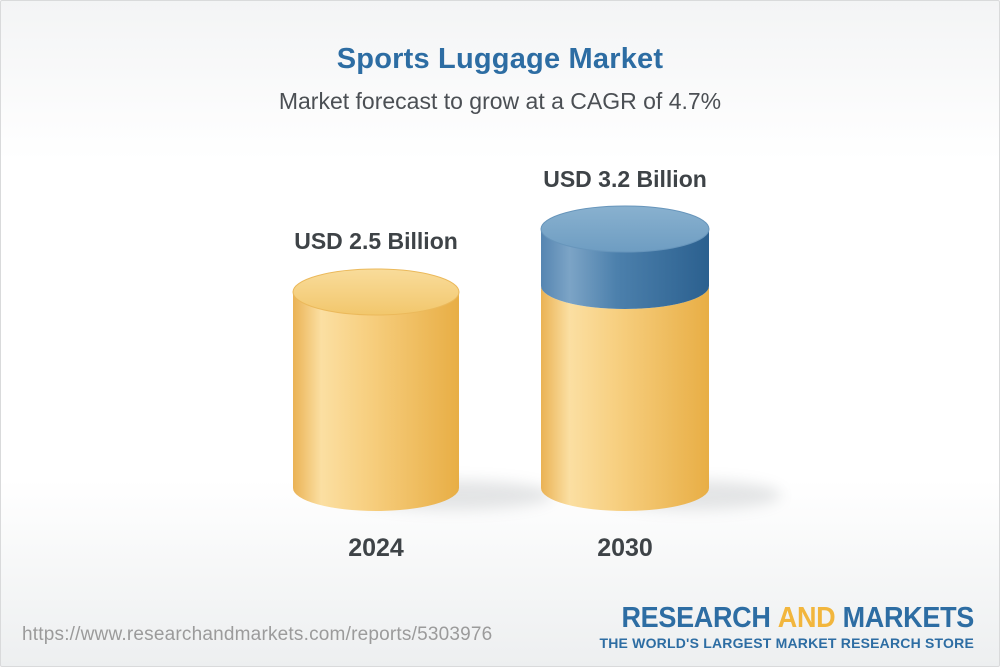 The width and height of the screenshot is (1000, 667). I want to click on bar-2024-cylinder, so click(376, 389).